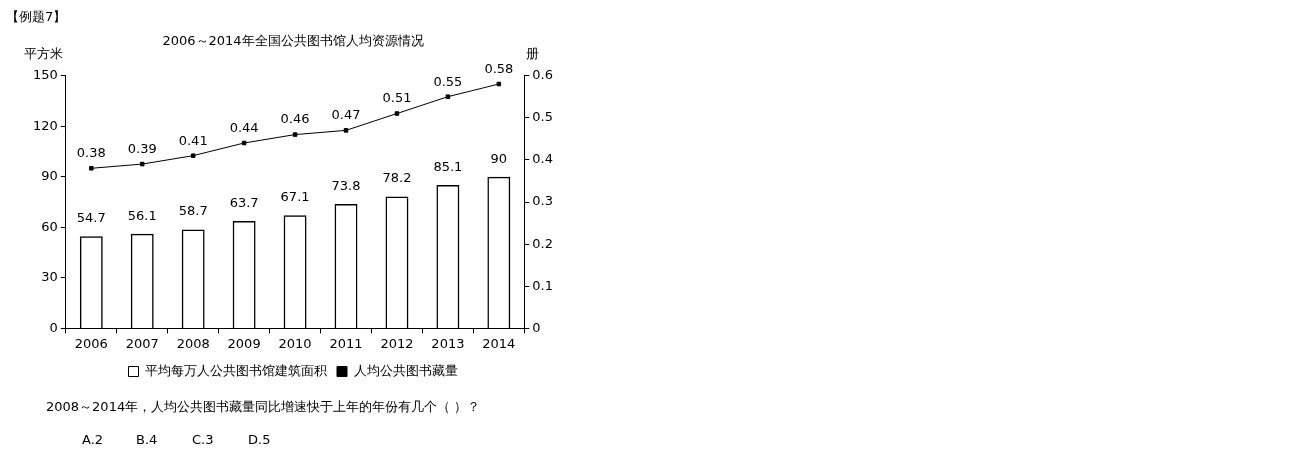  Describe the element at coordinates (142, 215) in the screenshot. I see `data-label: 56.1` at that location.